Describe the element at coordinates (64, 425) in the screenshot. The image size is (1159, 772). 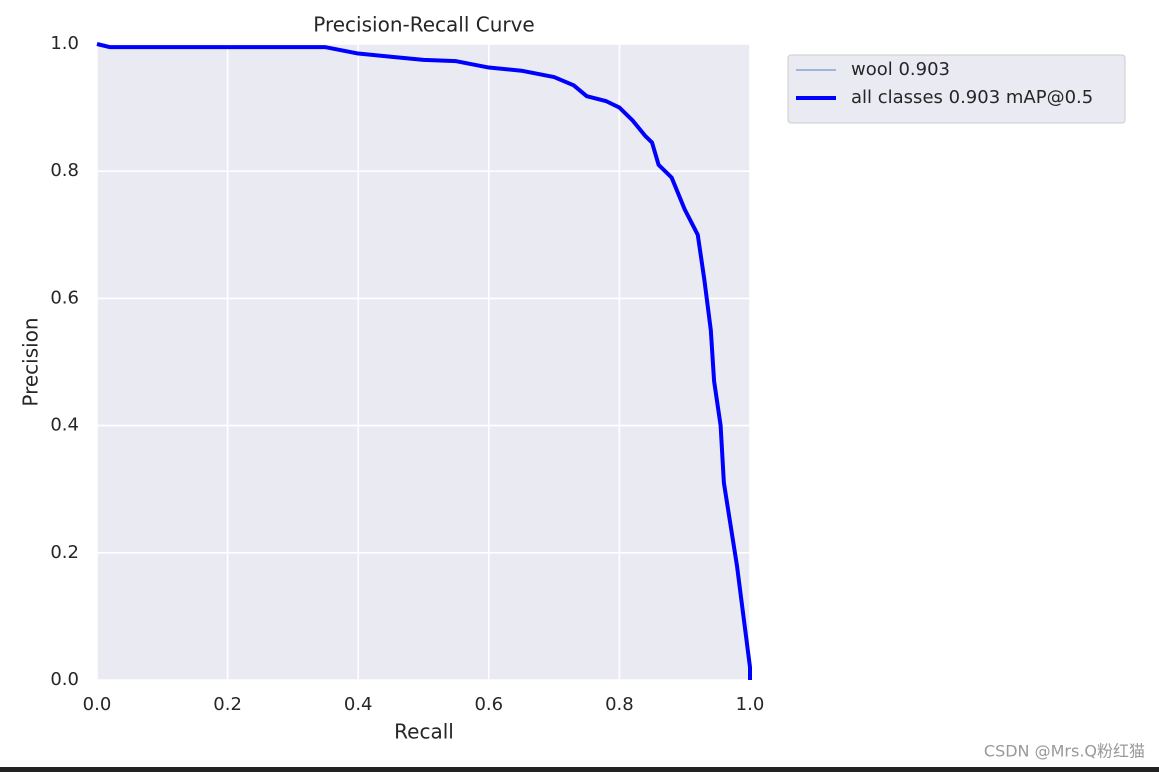
I see `y-tick-label: 0.4` at that location.